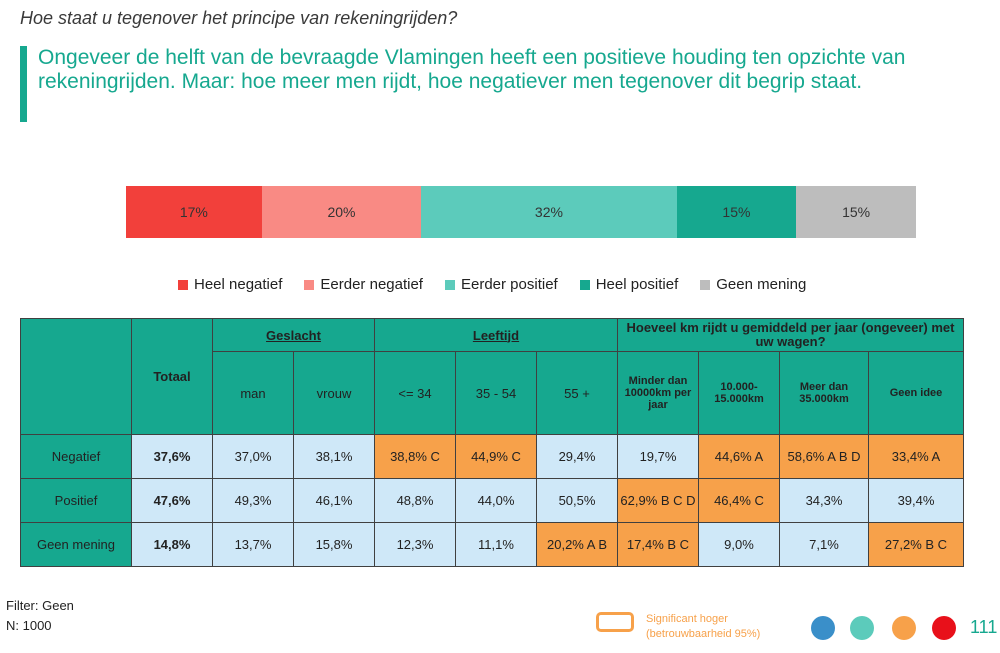 The width and height of the screenshot is (1000, 653). What do you see at coordinates (496, 456) in the screenshot?
I see `table-cell: 44,9% C` at bounding box center [496, 456].